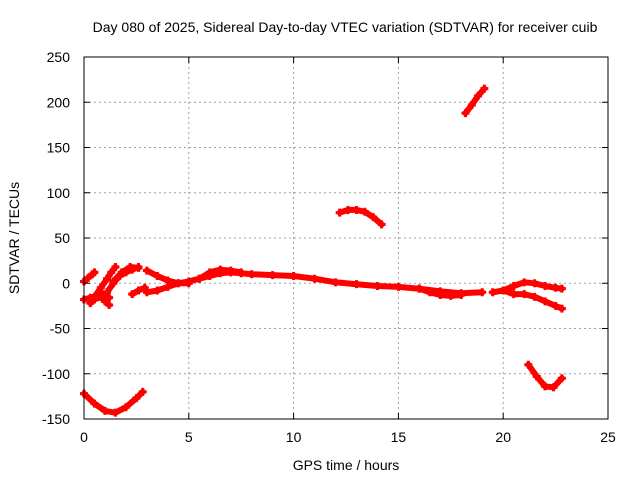  What do you see at coordinates (84, 437) in the screenshot?
I see `x-tick-label: 0` at bounding box center [84, 437].